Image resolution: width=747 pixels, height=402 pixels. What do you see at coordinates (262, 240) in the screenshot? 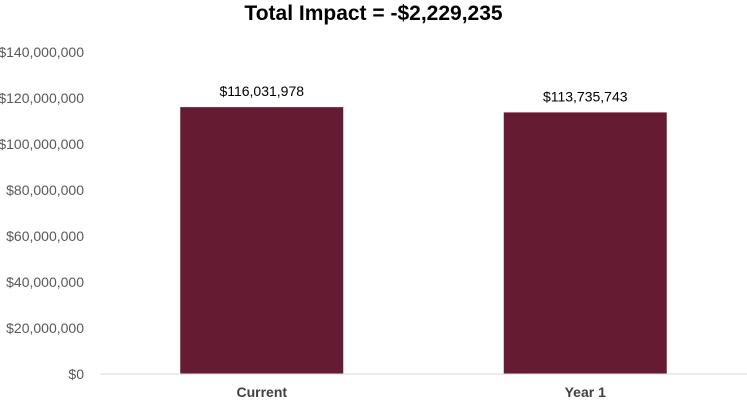
I see `bar-current` at bounding box center [262, 240].